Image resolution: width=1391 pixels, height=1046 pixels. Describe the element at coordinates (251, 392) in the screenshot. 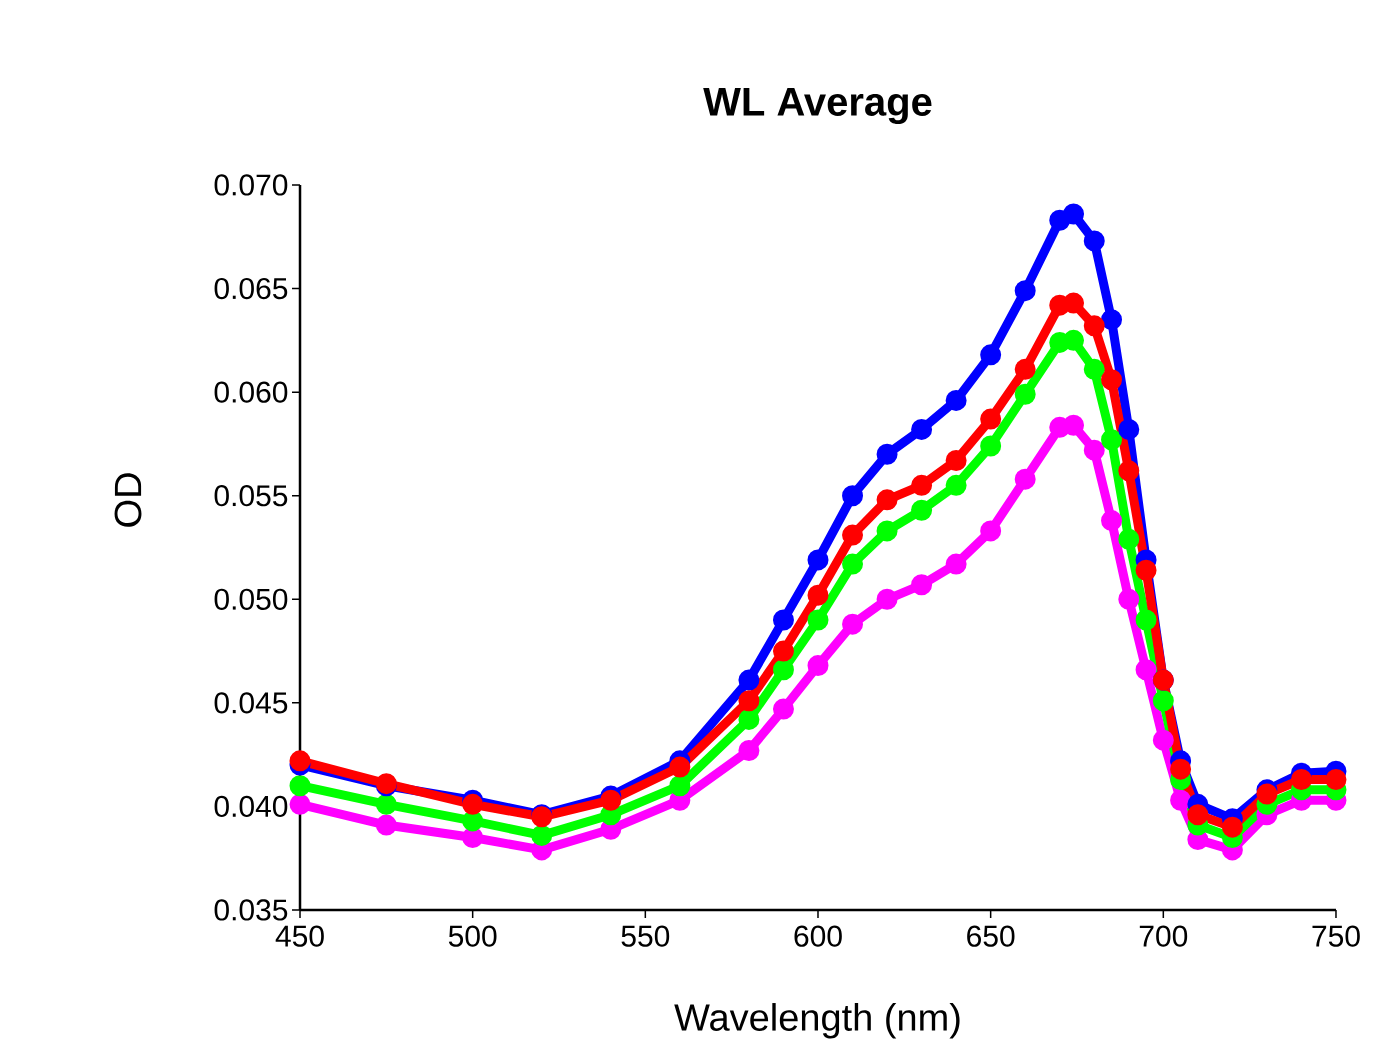

I see `y-tick-label: 0.060` at that location.